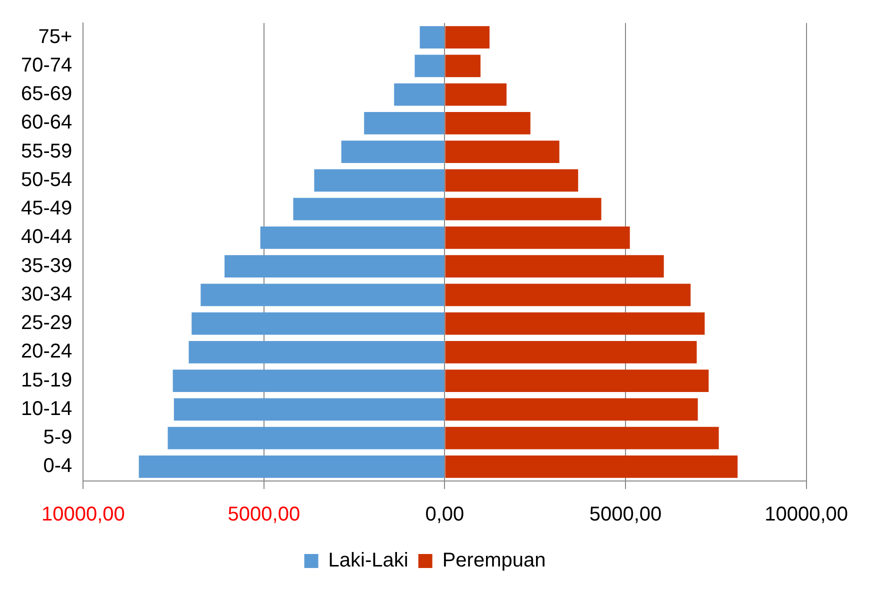  What do you see at coordinates (46, 123) in the screenshot?
I see `y-tick-label: 60-64` at bounding box center [46, 123].